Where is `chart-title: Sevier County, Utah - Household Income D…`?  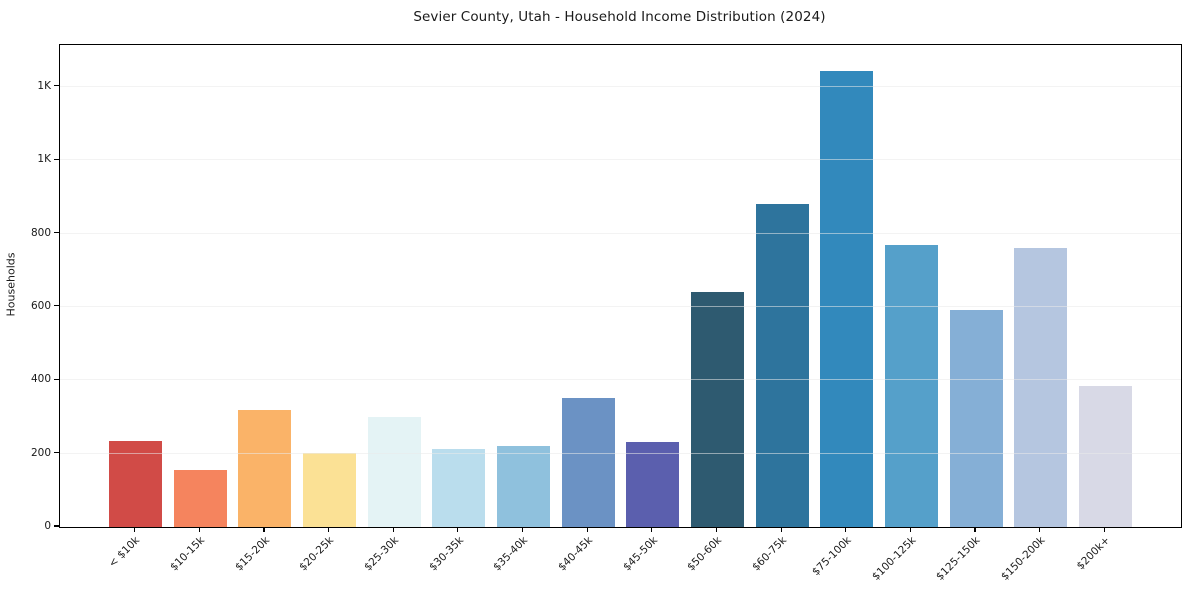 chart-title: Sevier County, Utah - Household Income D… is located at coordinates (619, 17).